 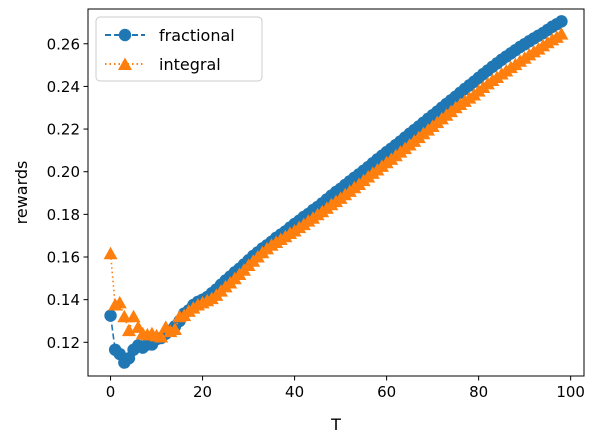 I want to click on x-tick-label: 60, so click(x=386, y=392).